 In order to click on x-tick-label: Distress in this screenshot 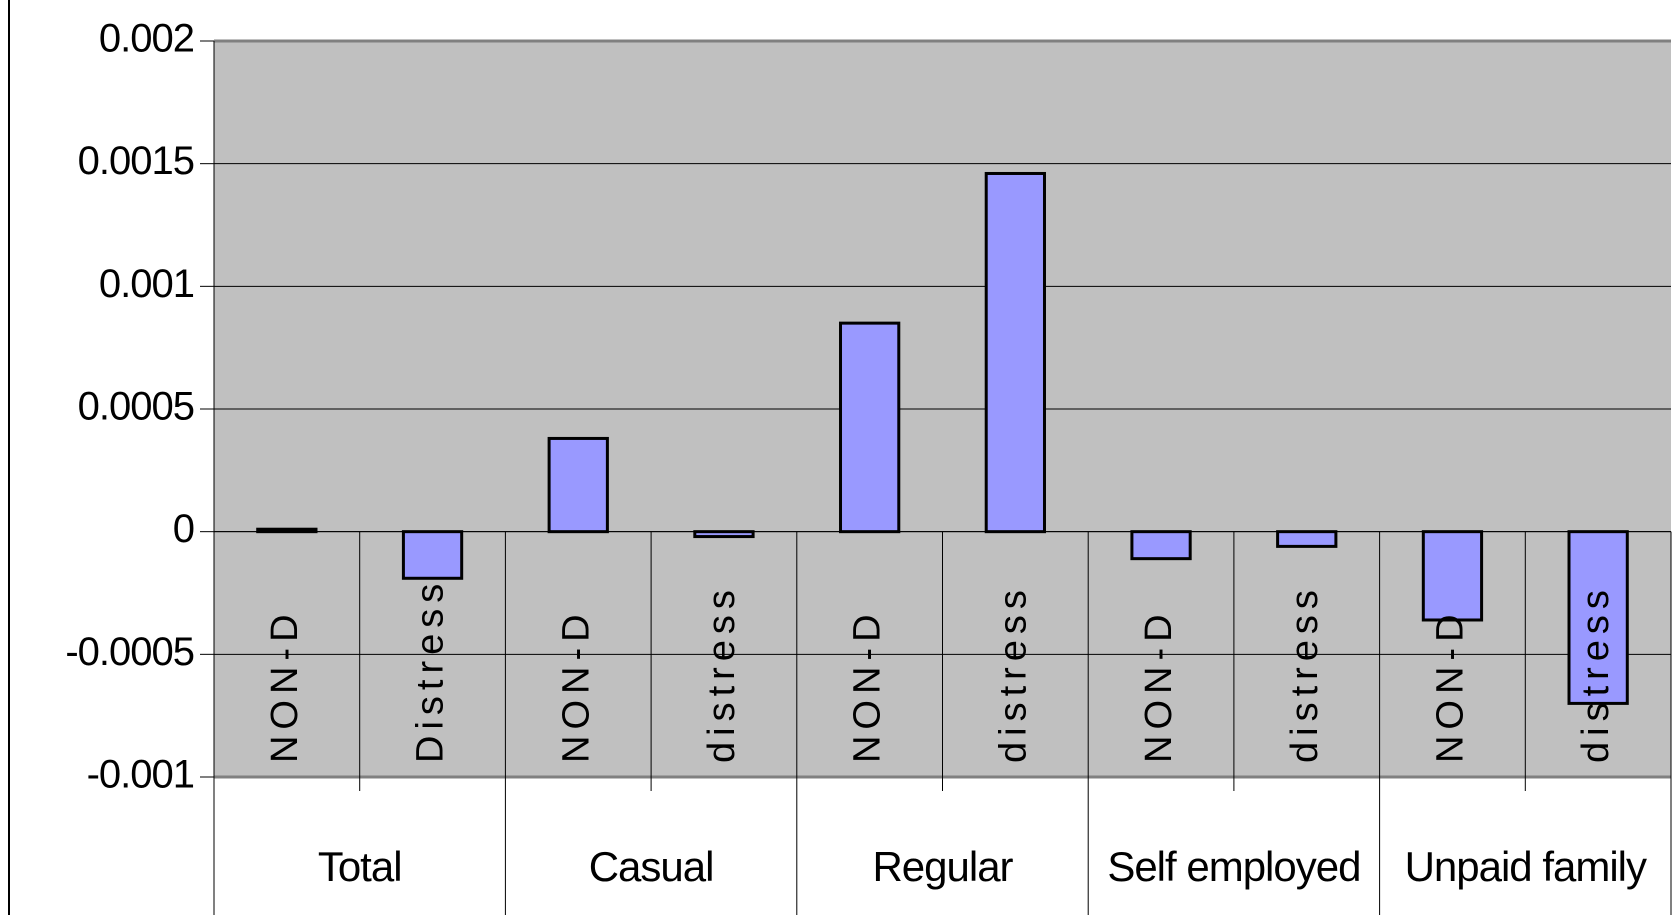, I will do `click(431, 670)`.